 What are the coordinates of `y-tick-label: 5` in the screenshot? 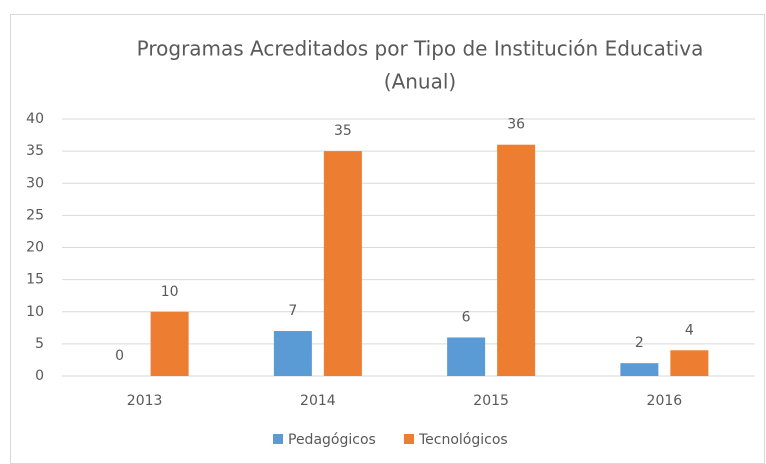 It's located at (39, 344).